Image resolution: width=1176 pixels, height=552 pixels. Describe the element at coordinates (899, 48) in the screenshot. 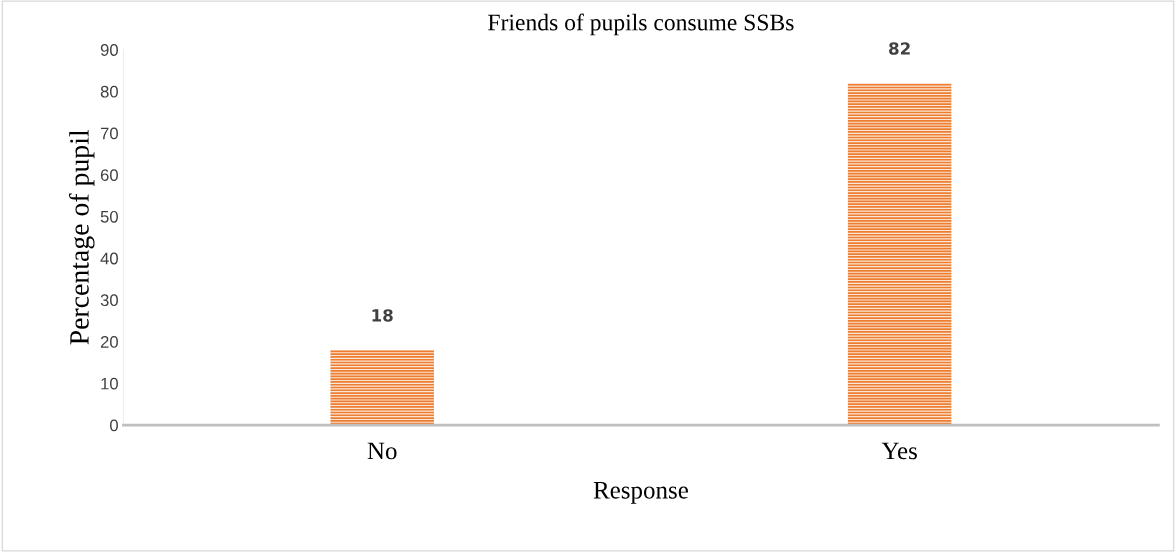

I see `data-label: 82` at that location.